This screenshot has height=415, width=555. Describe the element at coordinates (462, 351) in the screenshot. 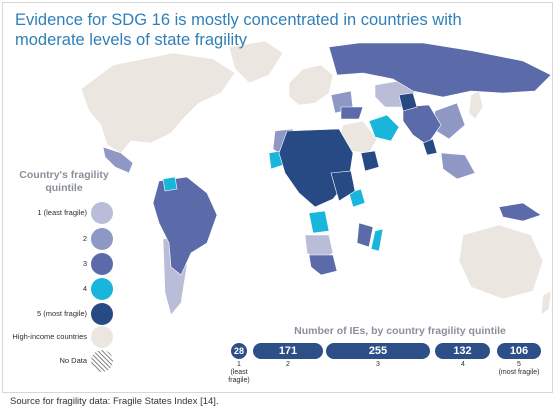

I see `bar-quintile-4: 132` at that location.